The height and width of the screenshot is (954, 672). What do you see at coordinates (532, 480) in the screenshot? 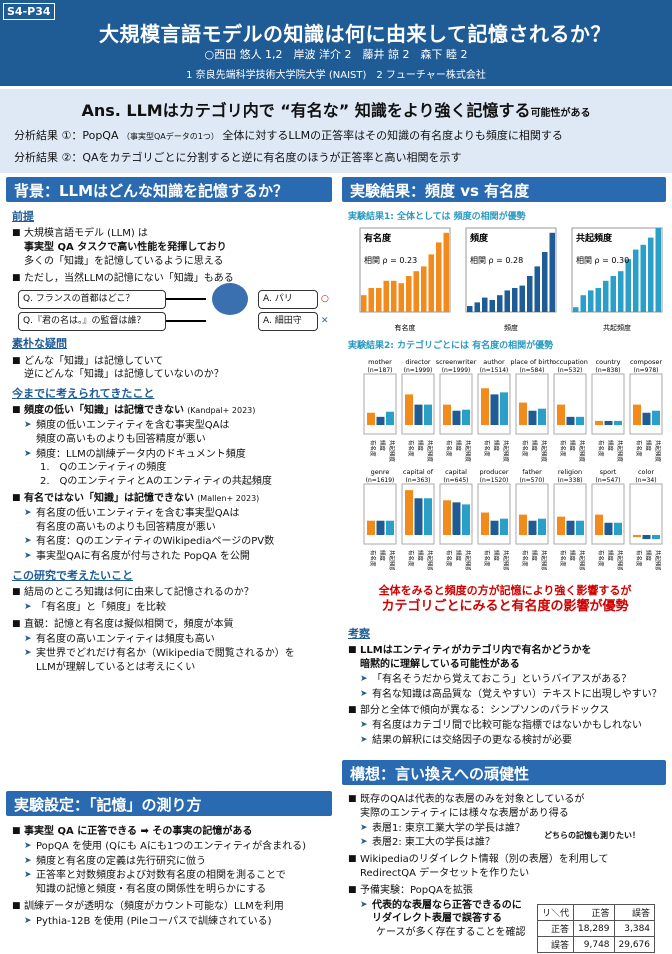
I see `category-n: (n=570)` at bounding box center [532, 480].